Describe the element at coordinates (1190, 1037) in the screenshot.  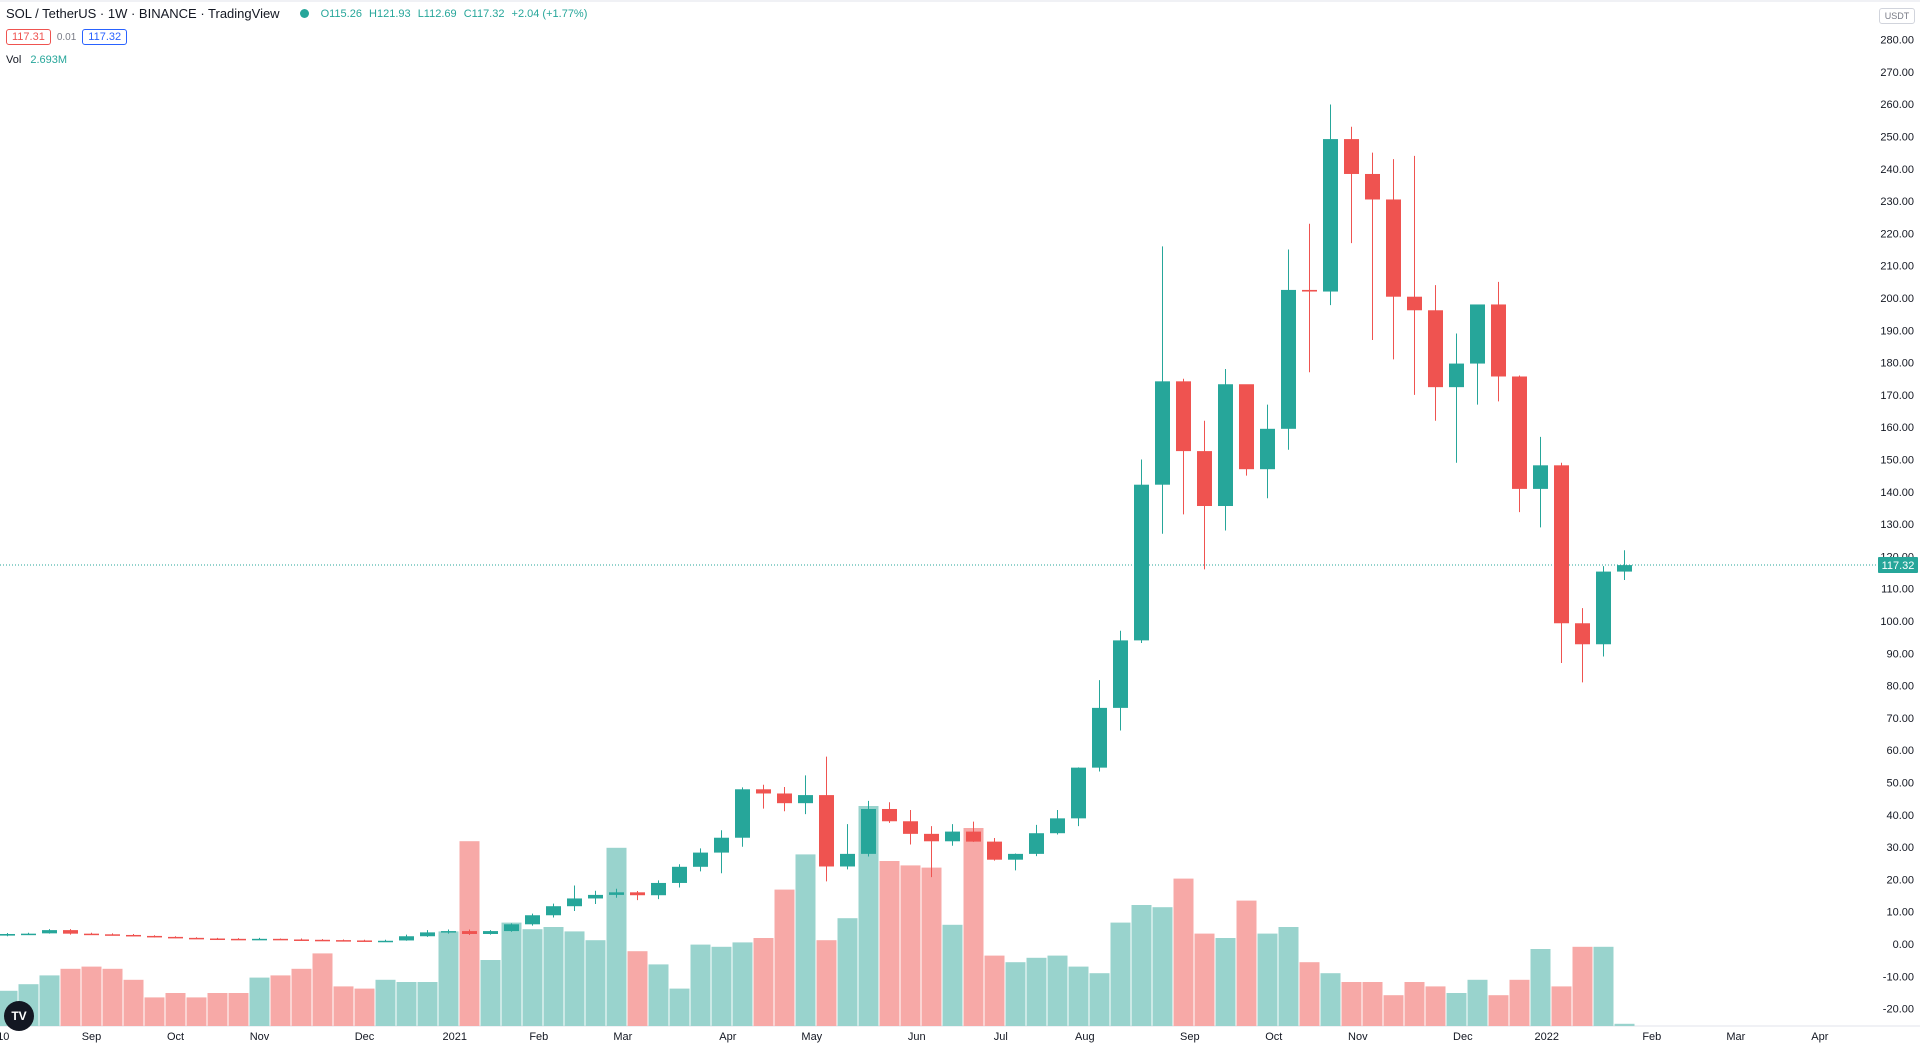
I see `x-tick-label: Sep` at that location.